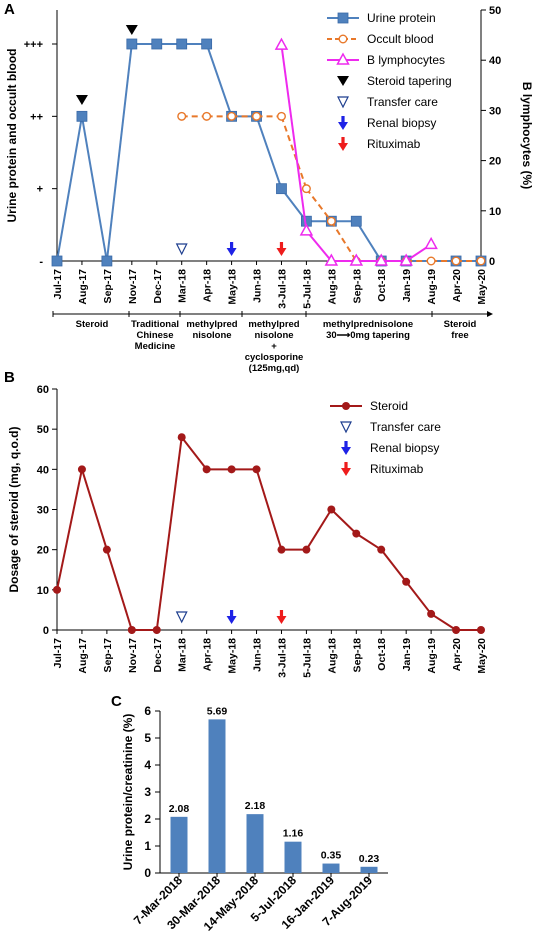 The height and width of the screenshot is (947, 536). What do you see at coordinates (406, 60) in the screenshot?
I see `legend-label: B lymphocytes` at bounding box center [406, 60].